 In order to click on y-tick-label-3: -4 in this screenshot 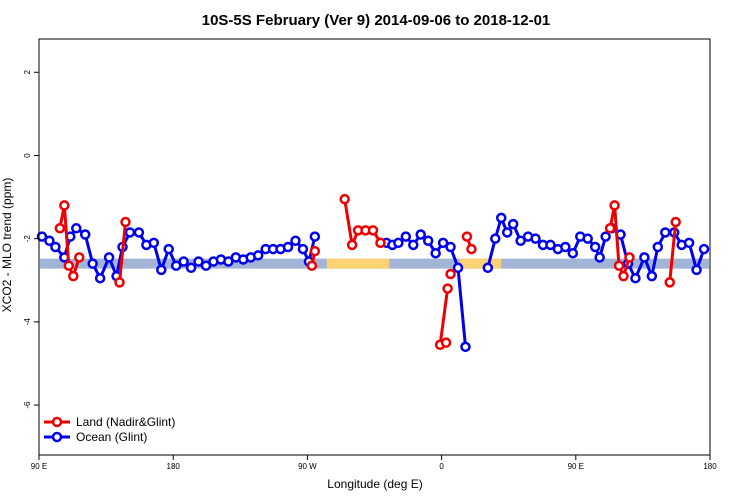, I will do `click(27, 322)`.